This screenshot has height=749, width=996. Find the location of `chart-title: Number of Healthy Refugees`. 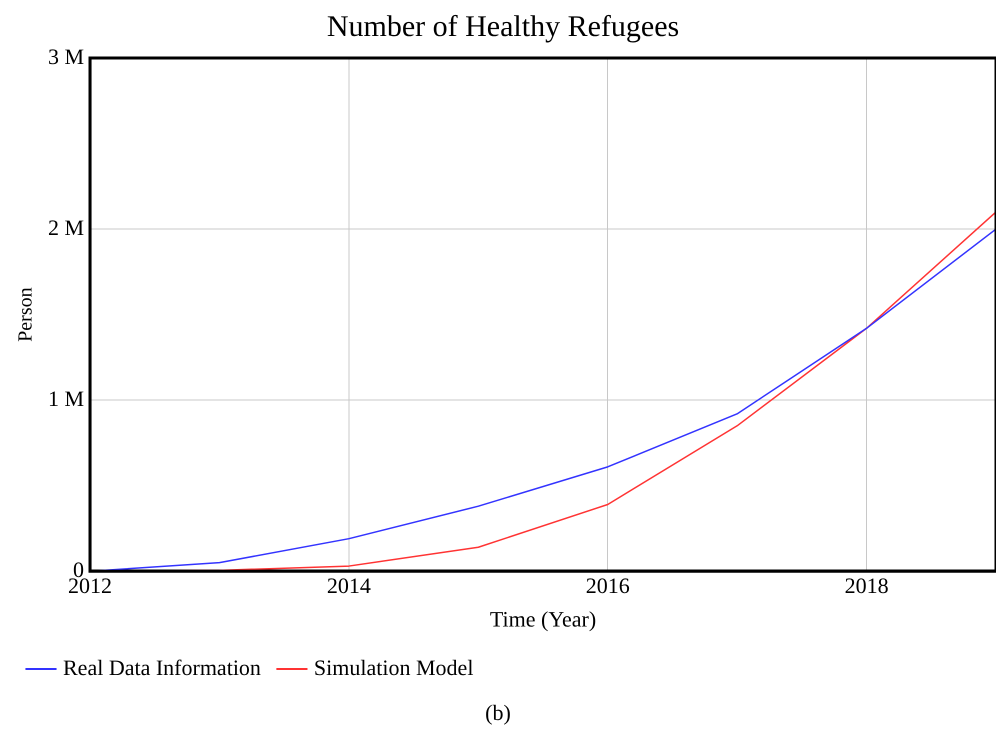

chart-title: Number of Healthy Refugees is located at coordinates (503, 26).